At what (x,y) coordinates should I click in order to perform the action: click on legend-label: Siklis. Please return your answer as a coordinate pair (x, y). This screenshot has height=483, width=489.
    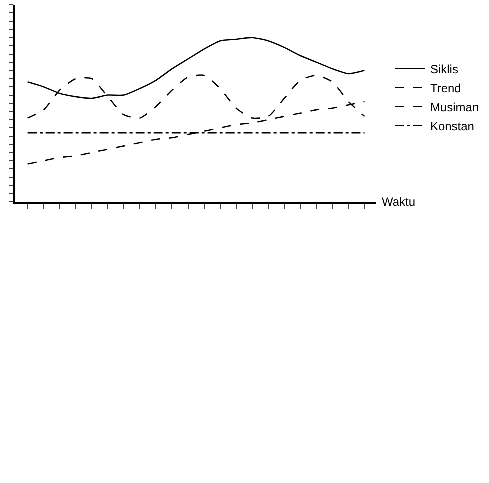
    Looking at the image, I should click on (444, 69).